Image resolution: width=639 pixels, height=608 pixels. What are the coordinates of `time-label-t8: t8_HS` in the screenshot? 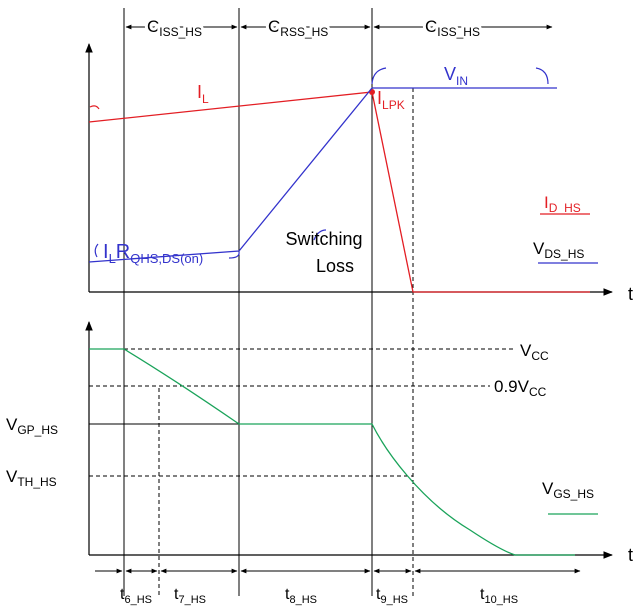 It's located at (301, 596).